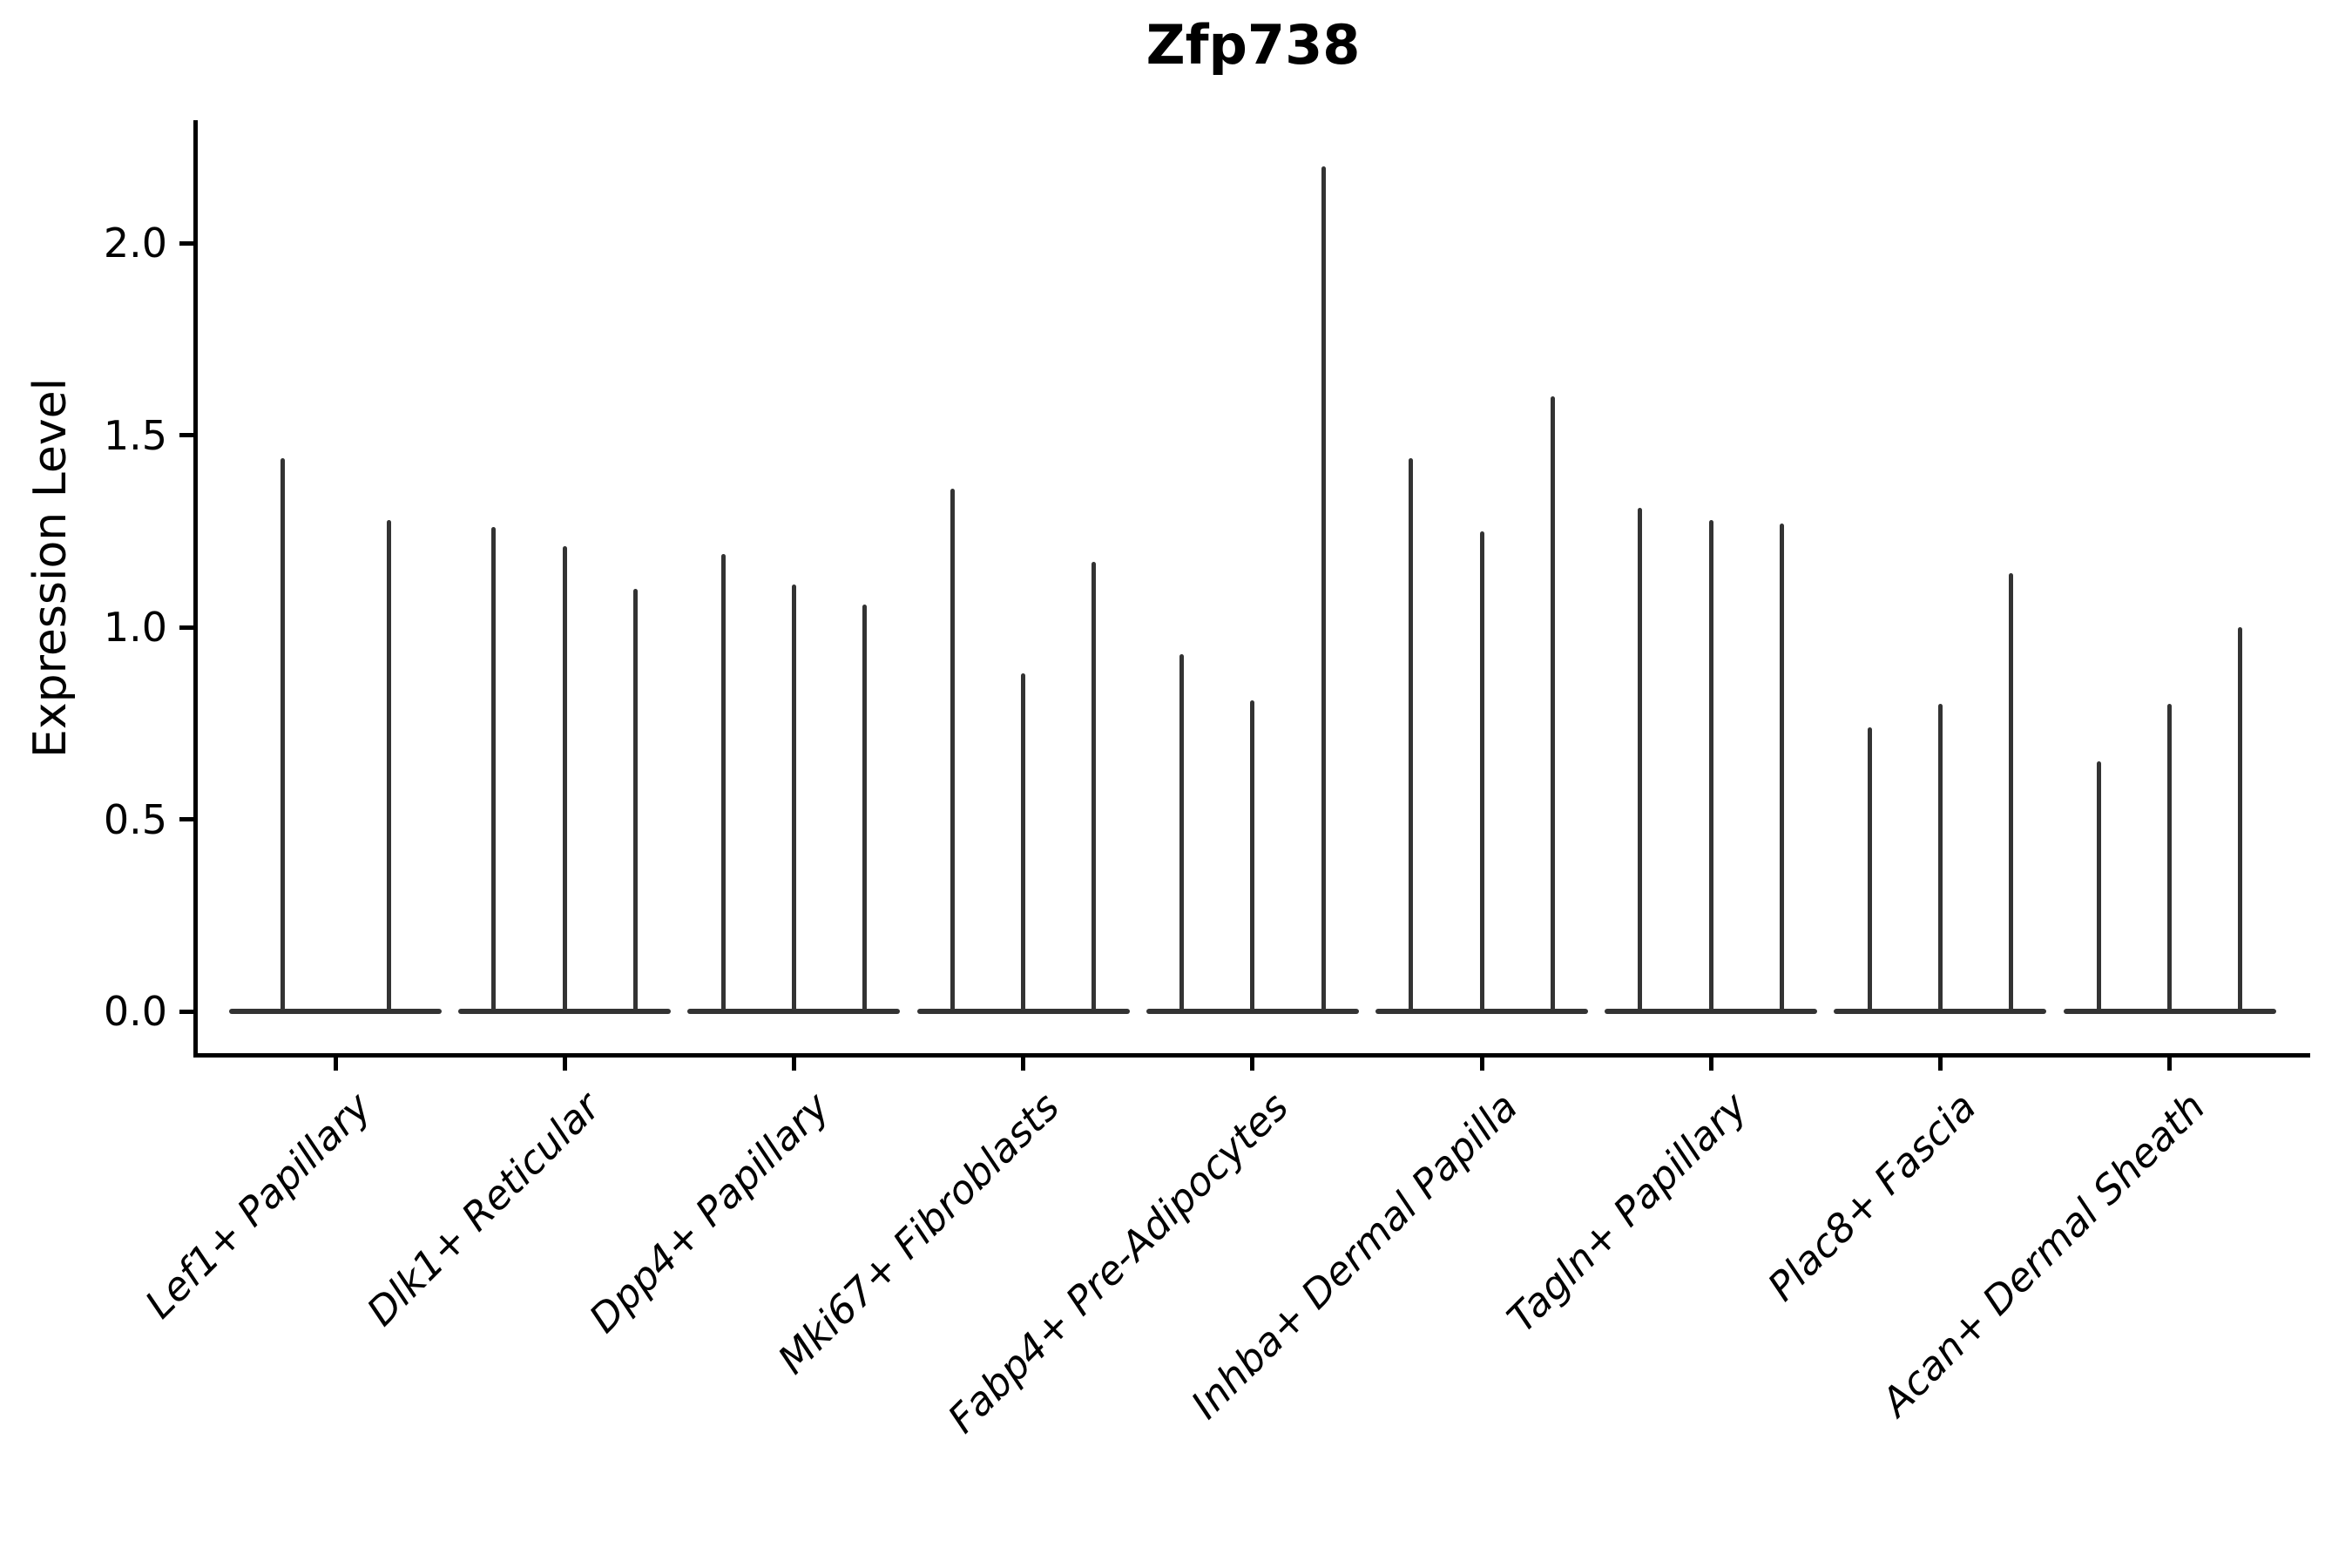 This screenshot has width=2352, height=1568. Describe the element at coordinates (135, 1012) in the screenshot. I see `y-tick-label: 0.0` at that location.